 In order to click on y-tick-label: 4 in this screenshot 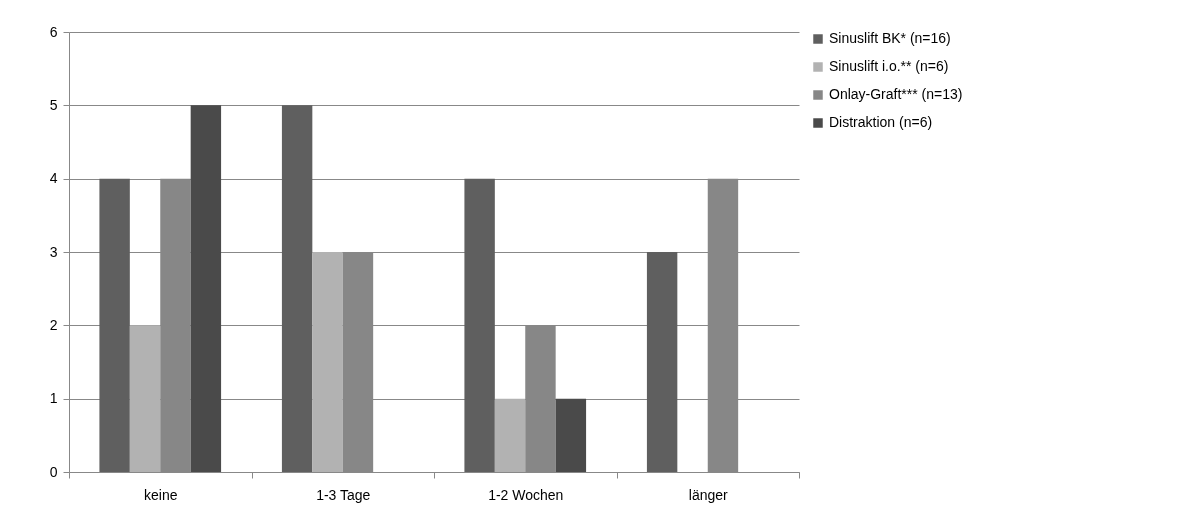, I will do `click(53, 178)`.